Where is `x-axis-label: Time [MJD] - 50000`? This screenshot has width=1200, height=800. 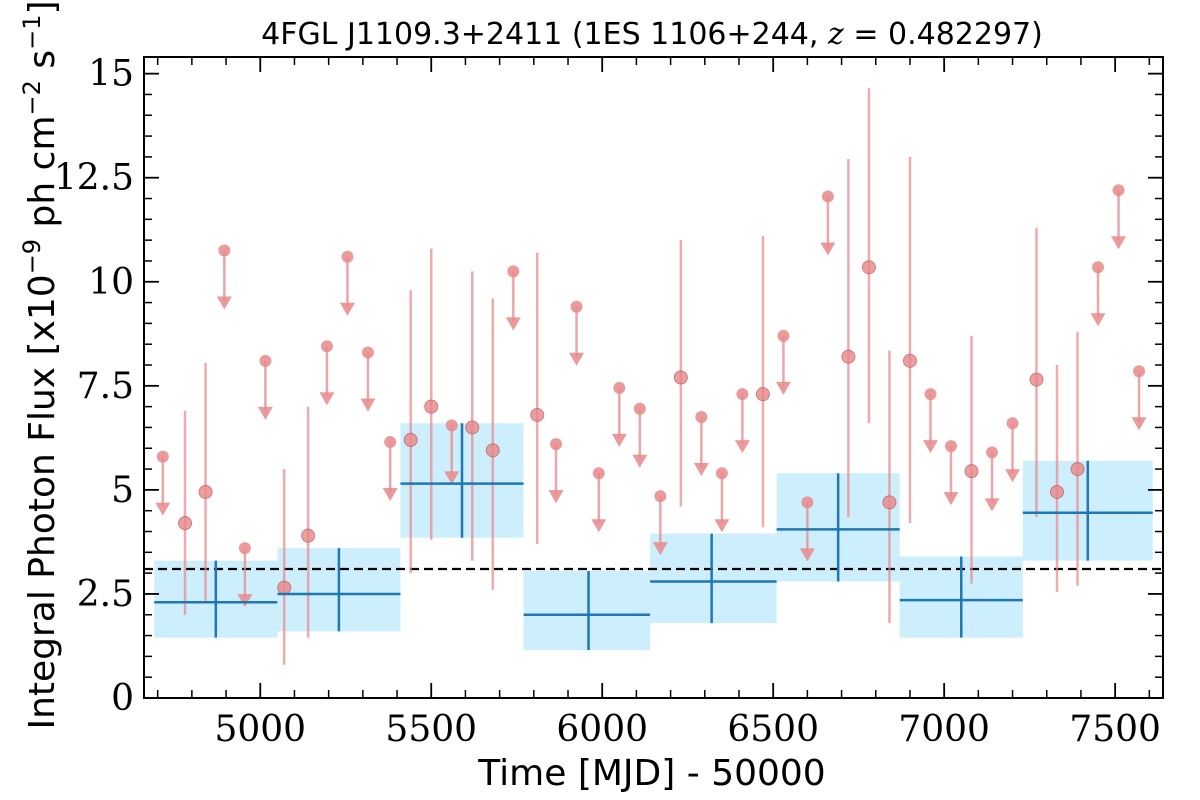 x-axis-label: Time [MJD] - 50000 is located at coordinates (651, 773).